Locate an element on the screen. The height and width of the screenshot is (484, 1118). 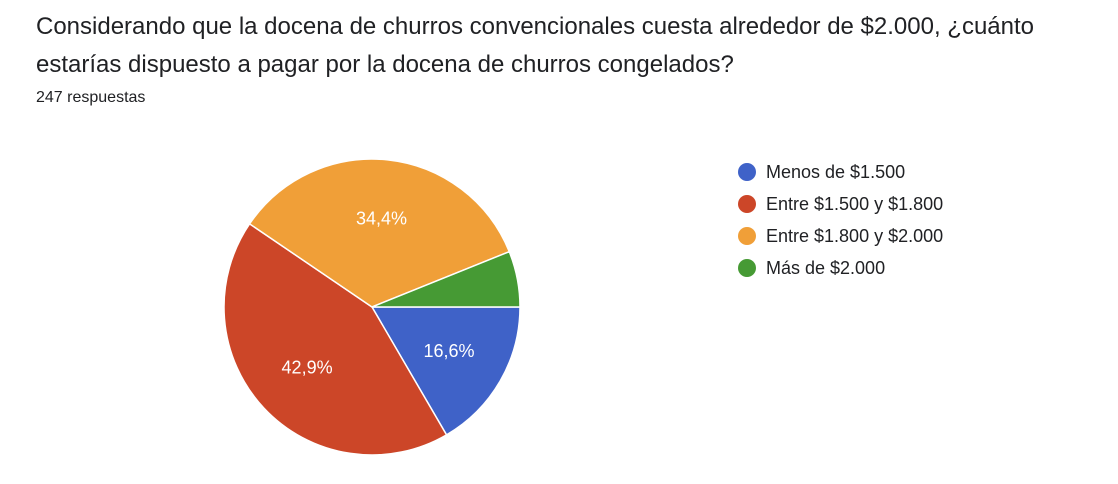
legend-label: Entre $1.800 y $2.000 is located at coordinates (855, 235).